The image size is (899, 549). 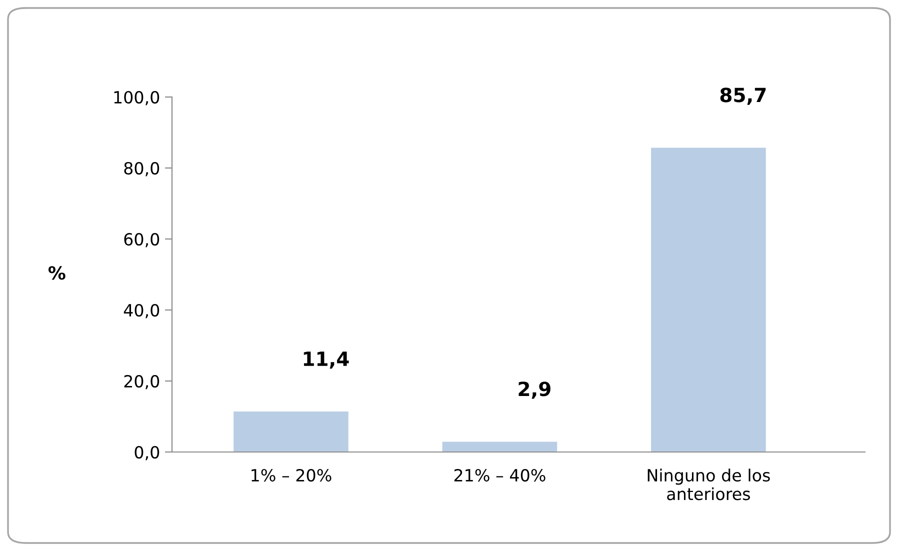 What do you see at coordinates (142, 169) in the screenshot?
I see `y-tick-label: 80,0` at bounding box center [142, 169].